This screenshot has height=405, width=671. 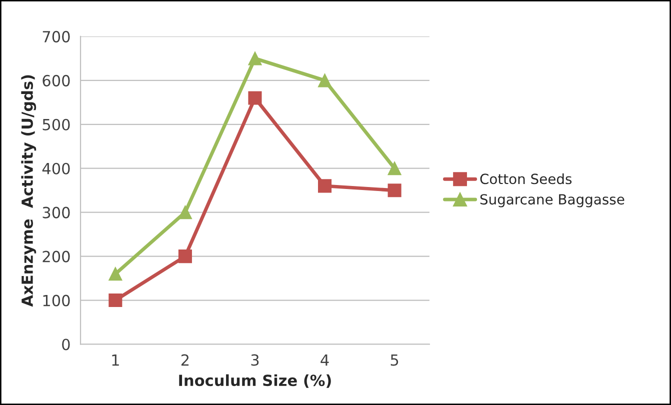 What do you see at coordinates (255, 360) in the screenshot?
I see `x-tick-label: 3` at bounding box center [255, 360].